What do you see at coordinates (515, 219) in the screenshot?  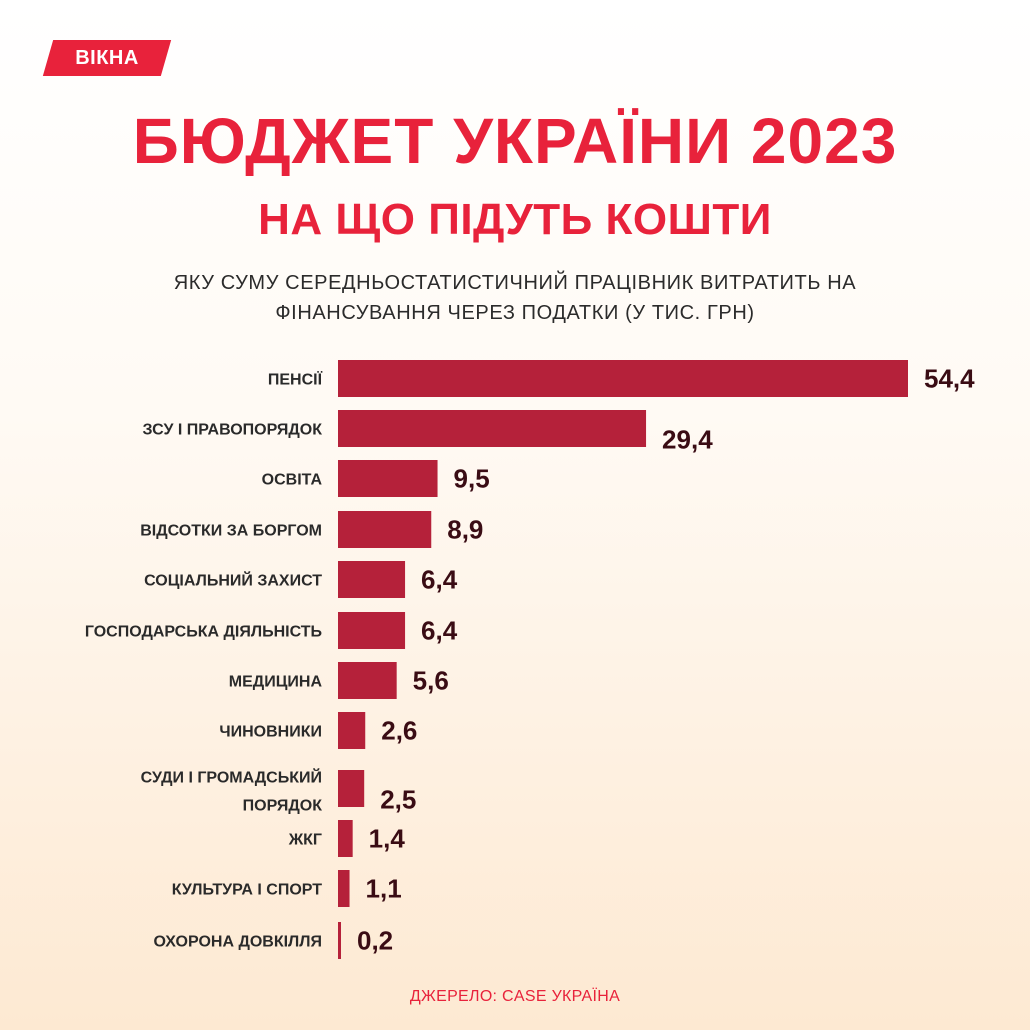 I see `page-subtitle: НА ЩО ПІДУТЬ КОШТИ` at bounding box center [515, 219].